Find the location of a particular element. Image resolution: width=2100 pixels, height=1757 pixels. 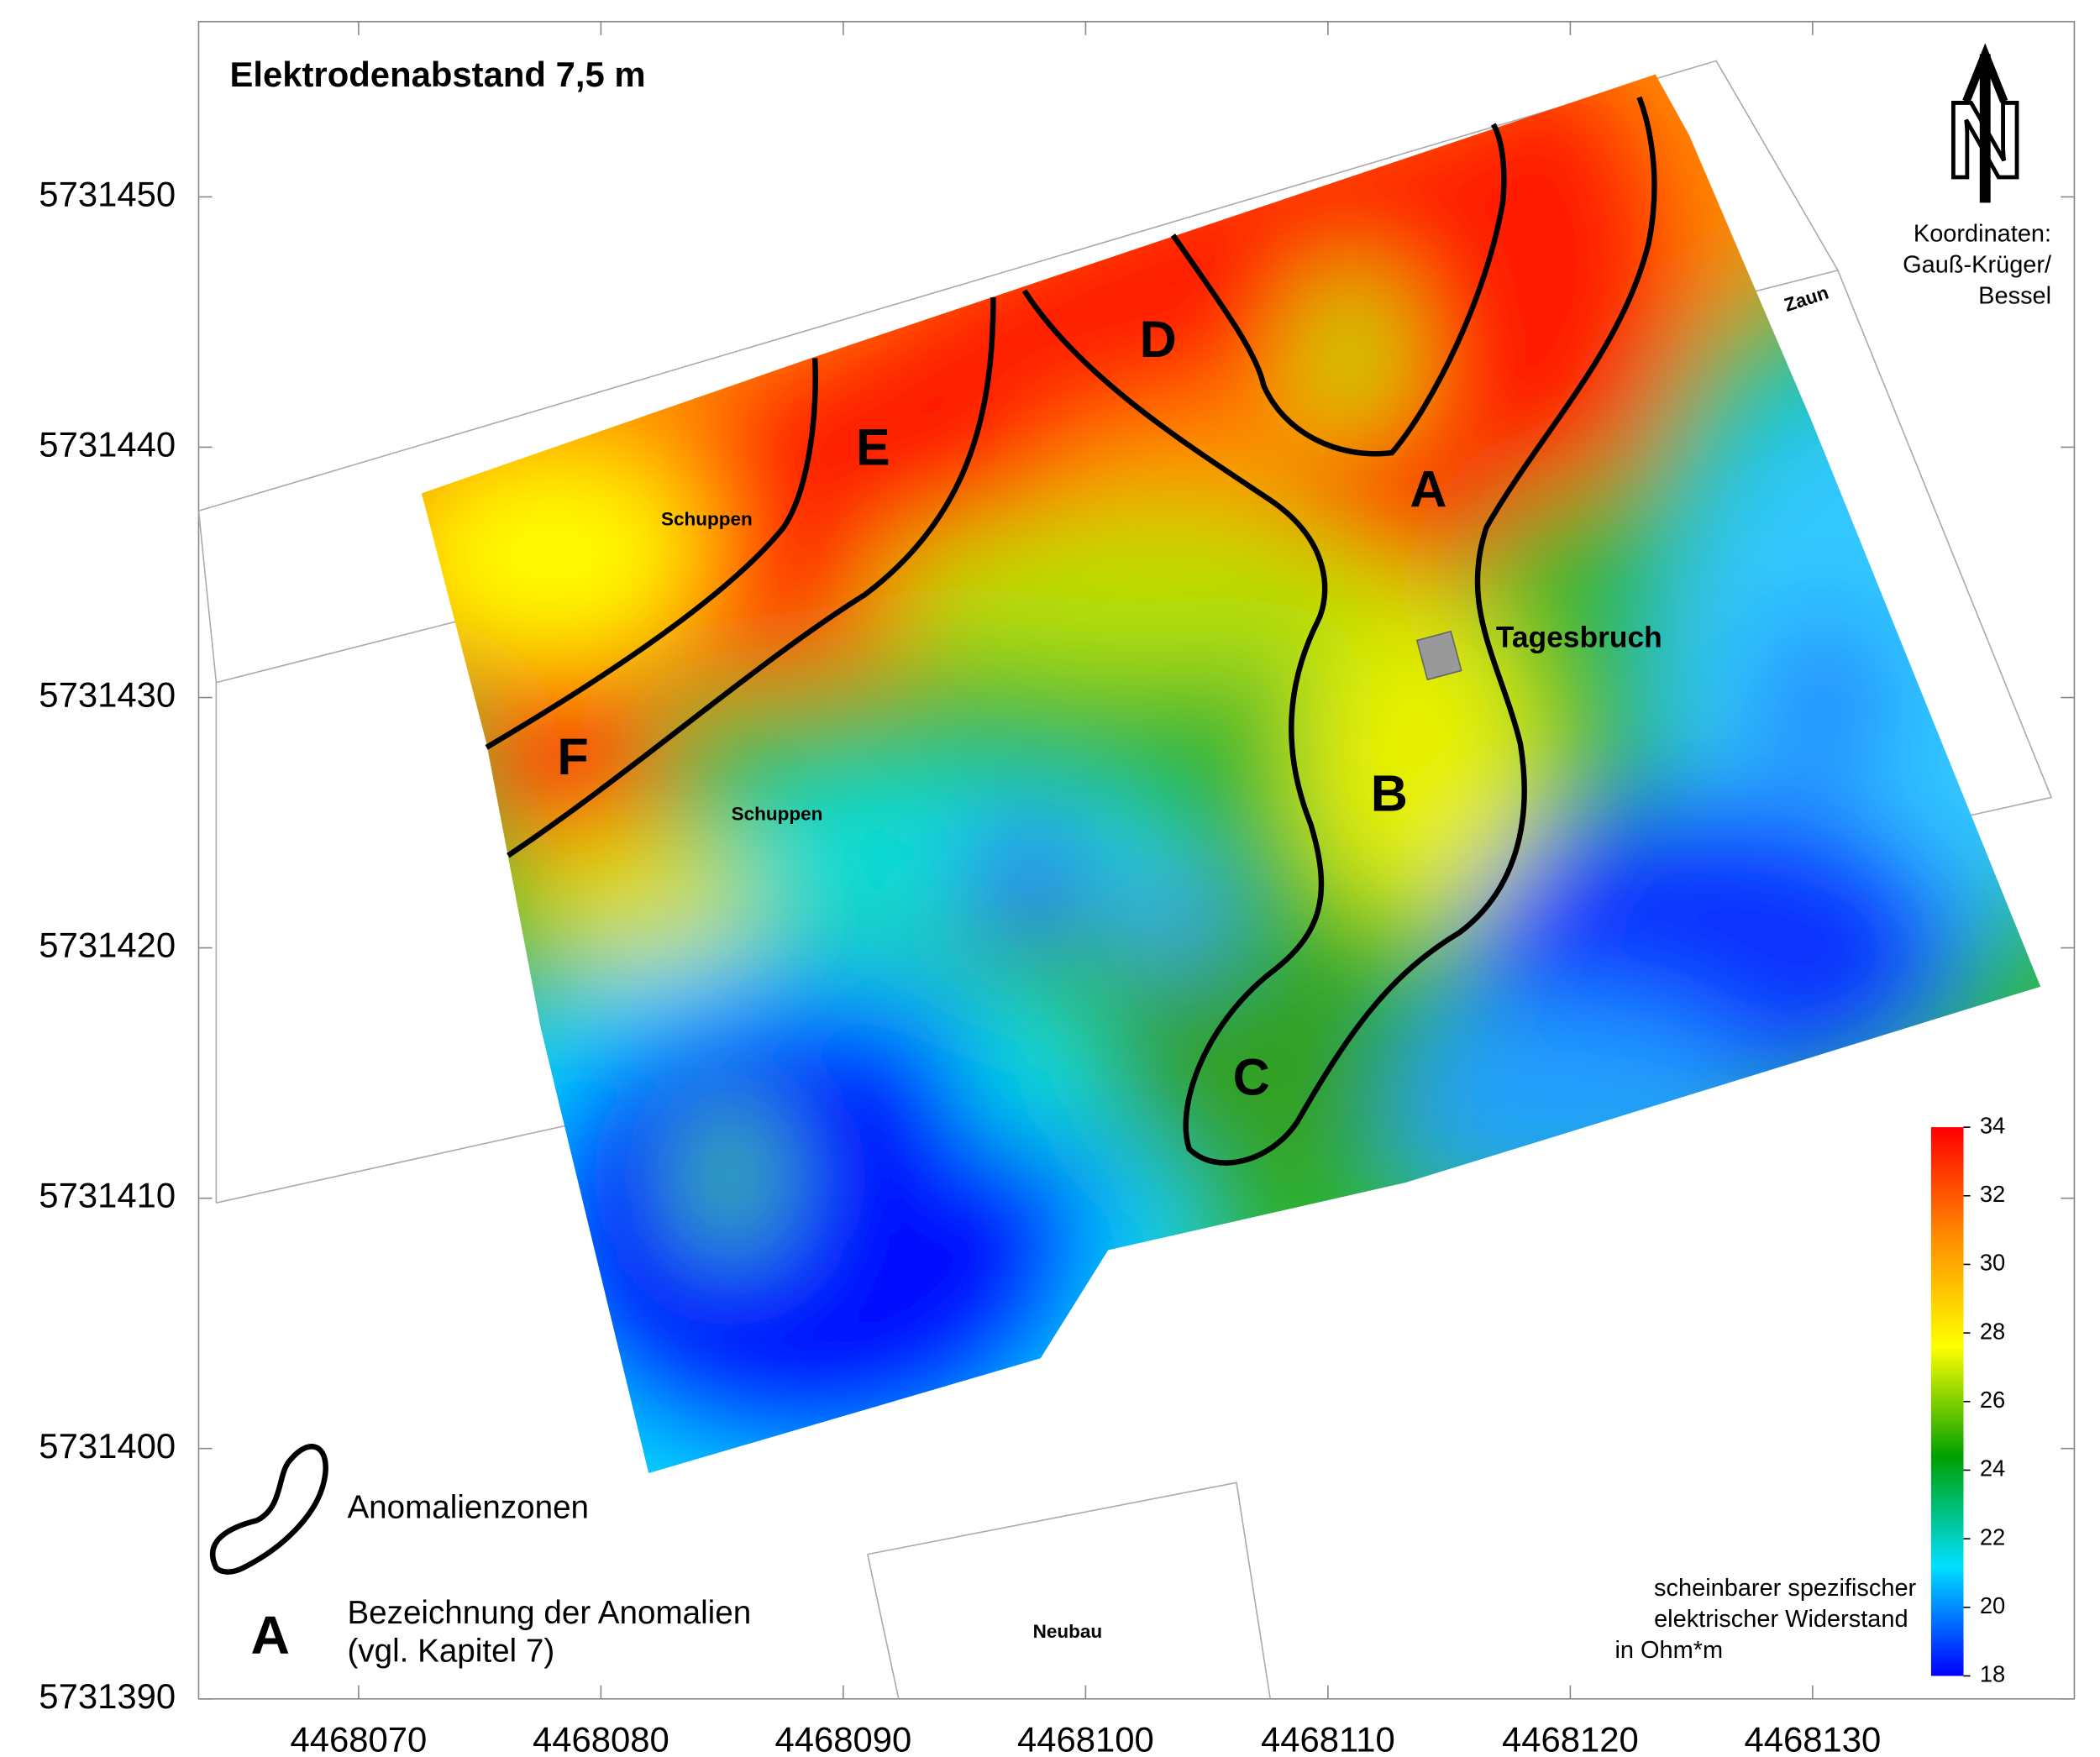

legend-text: Bezeichnung der Anomalien is located at coordinates (549, 1613).